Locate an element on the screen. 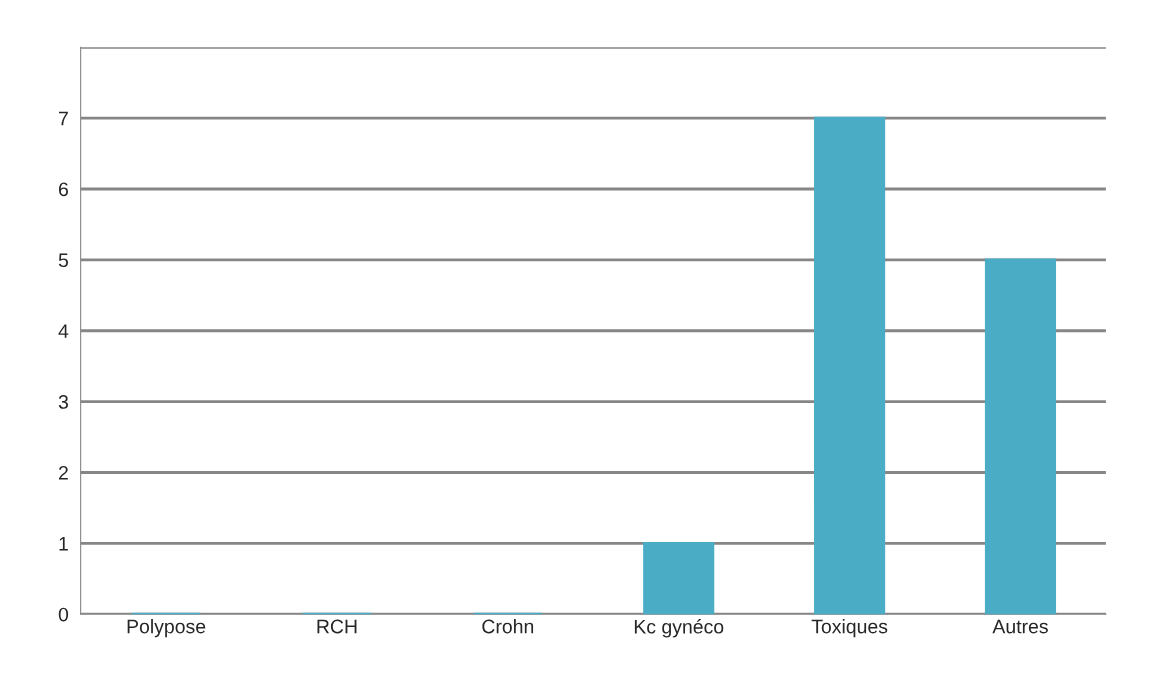  x-tick-label: Kc gynéco is located at coordinates (679, 628).